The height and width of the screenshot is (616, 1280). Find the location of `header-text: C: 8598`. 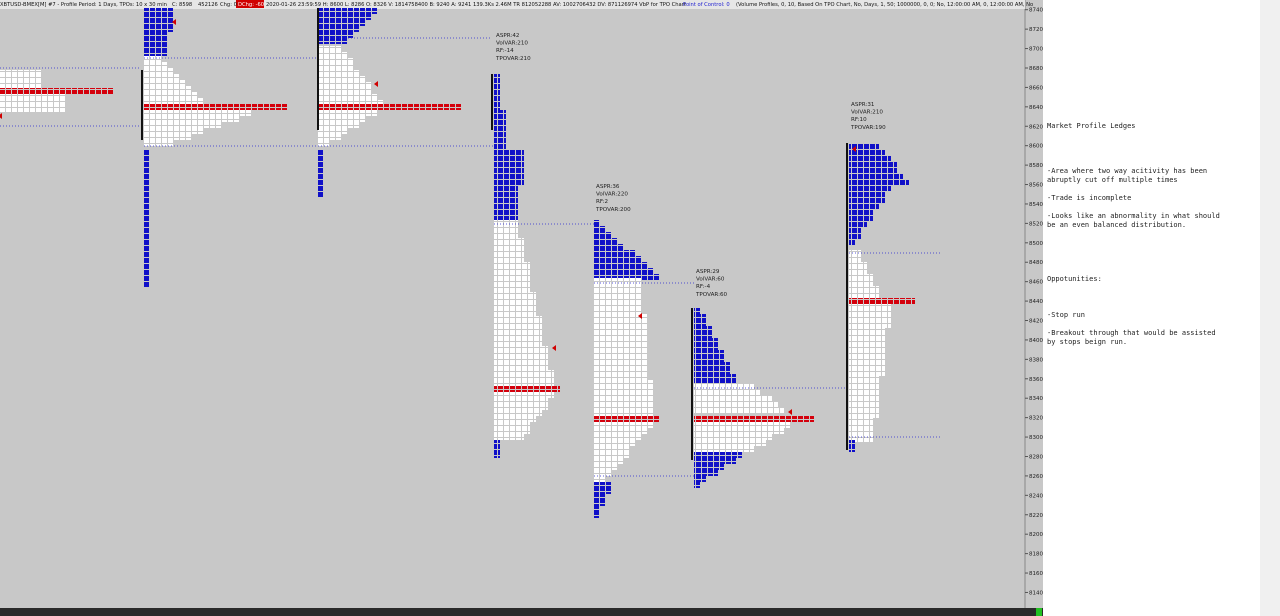

header-text: C: 8598 is located at coordinates (182, 5).